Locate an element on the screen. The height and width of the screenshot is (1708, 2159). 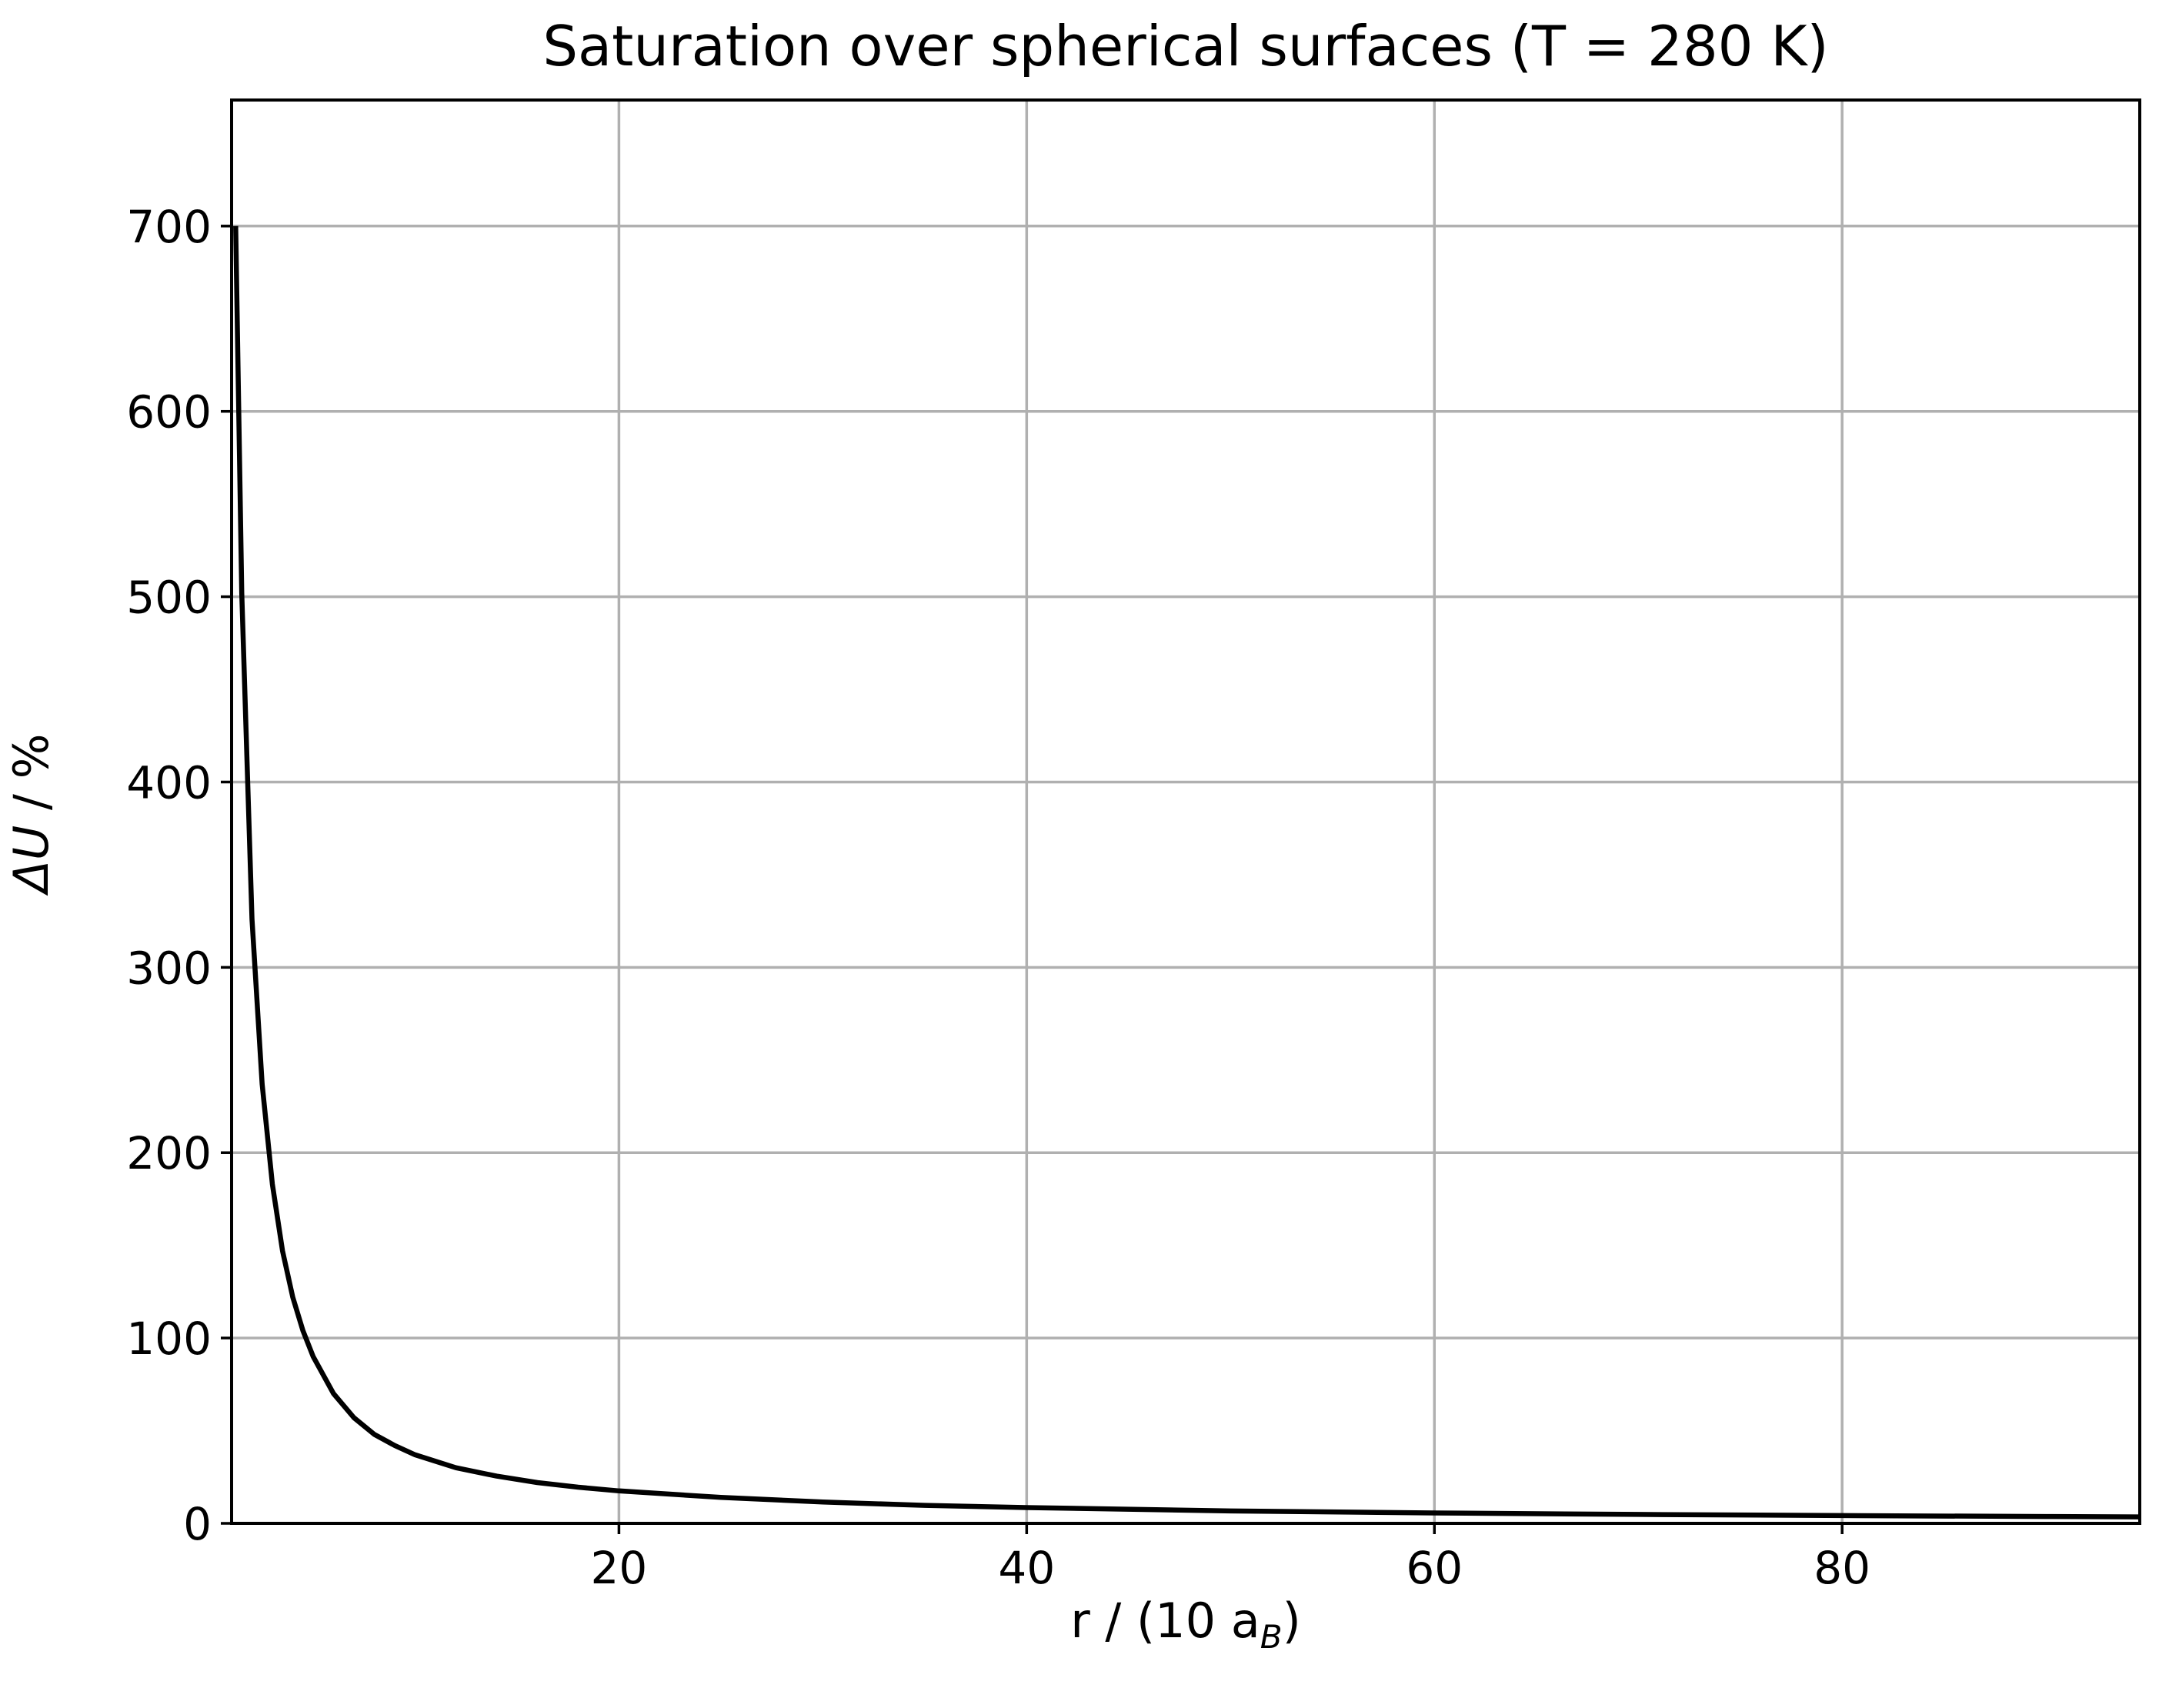
y-tick-label: 0 is located at coordinates (197, 1524).